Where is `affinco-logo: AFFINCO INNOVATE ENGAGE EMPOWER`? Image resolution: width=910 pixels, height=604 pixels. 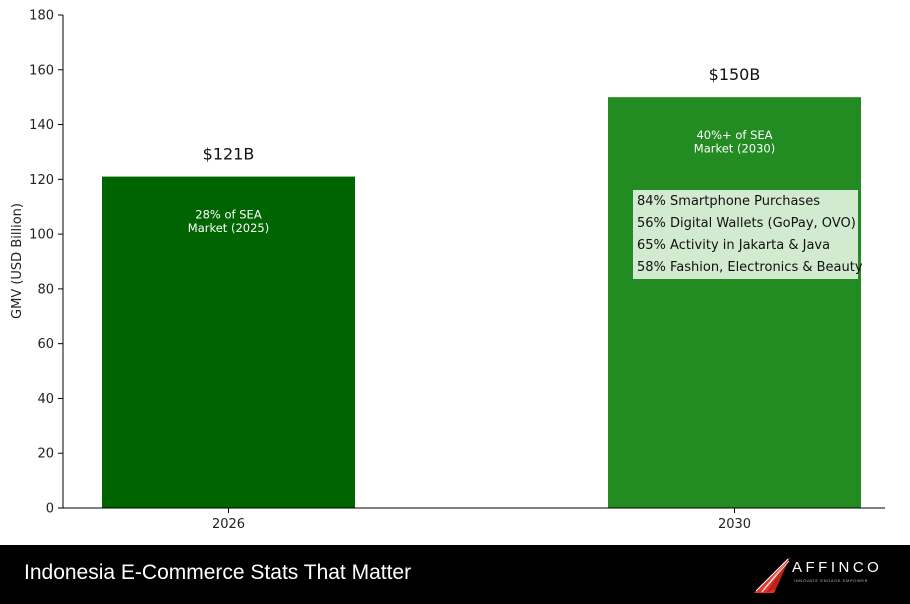
affinco-logo: AFFINCO INNOVATE ENGAGE EMPOWER is located at coordinates (827, 575).